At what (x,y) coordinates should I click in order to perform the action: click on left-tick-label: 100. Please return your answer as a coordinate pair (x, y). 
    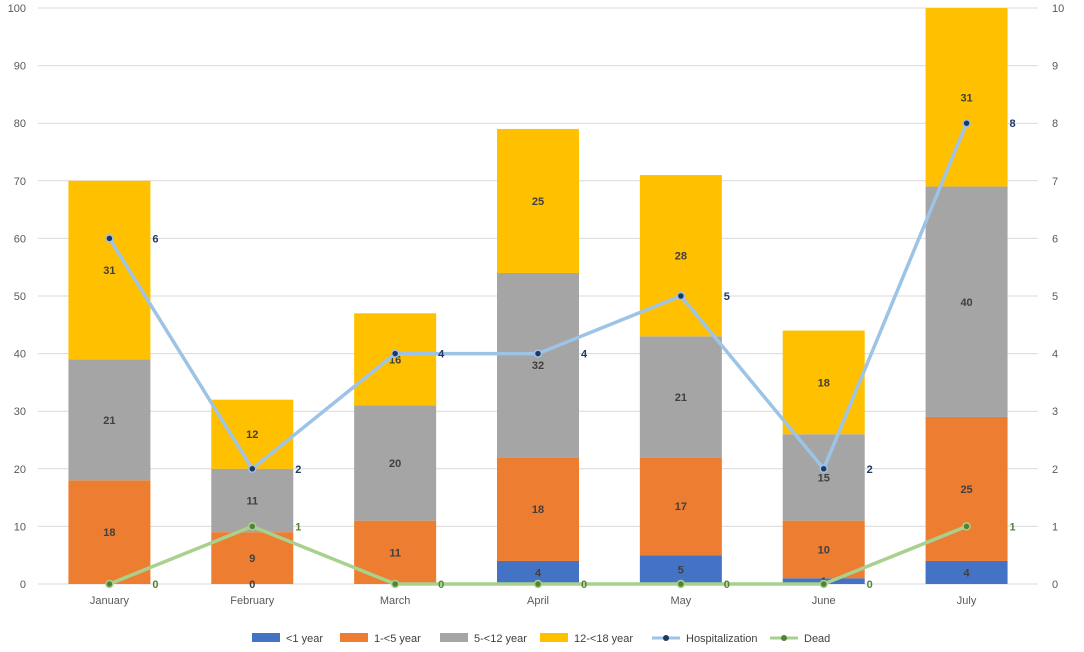
    Looking at the image, I should click on (17, 9).